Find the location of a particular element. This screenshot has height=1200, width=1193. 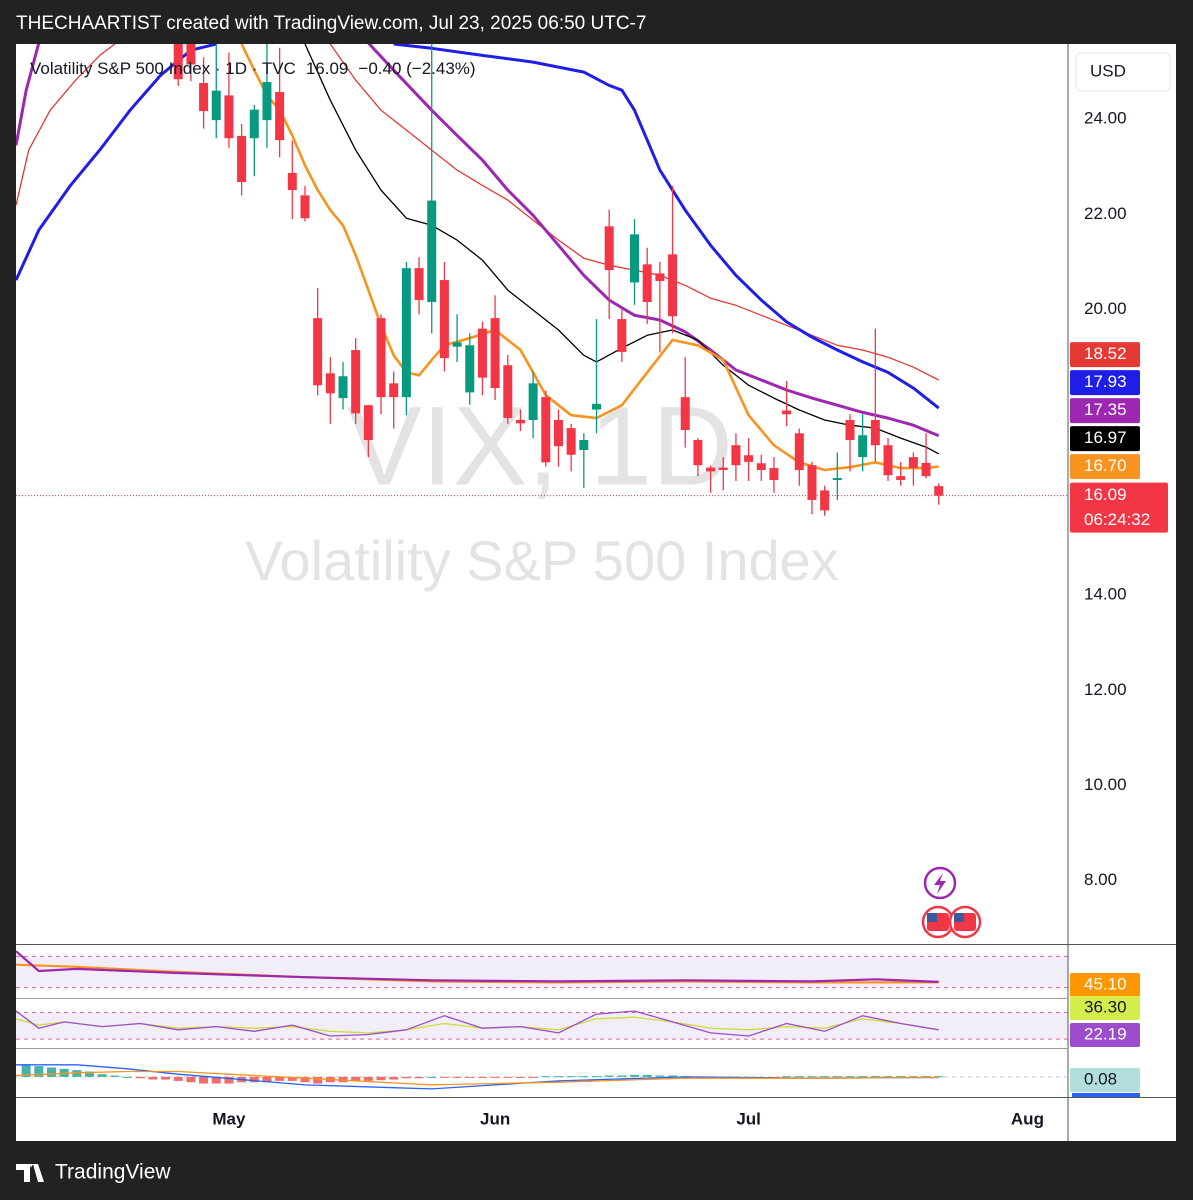

pane-value-label: 0.08 is located at coordinates (1100, 1078).